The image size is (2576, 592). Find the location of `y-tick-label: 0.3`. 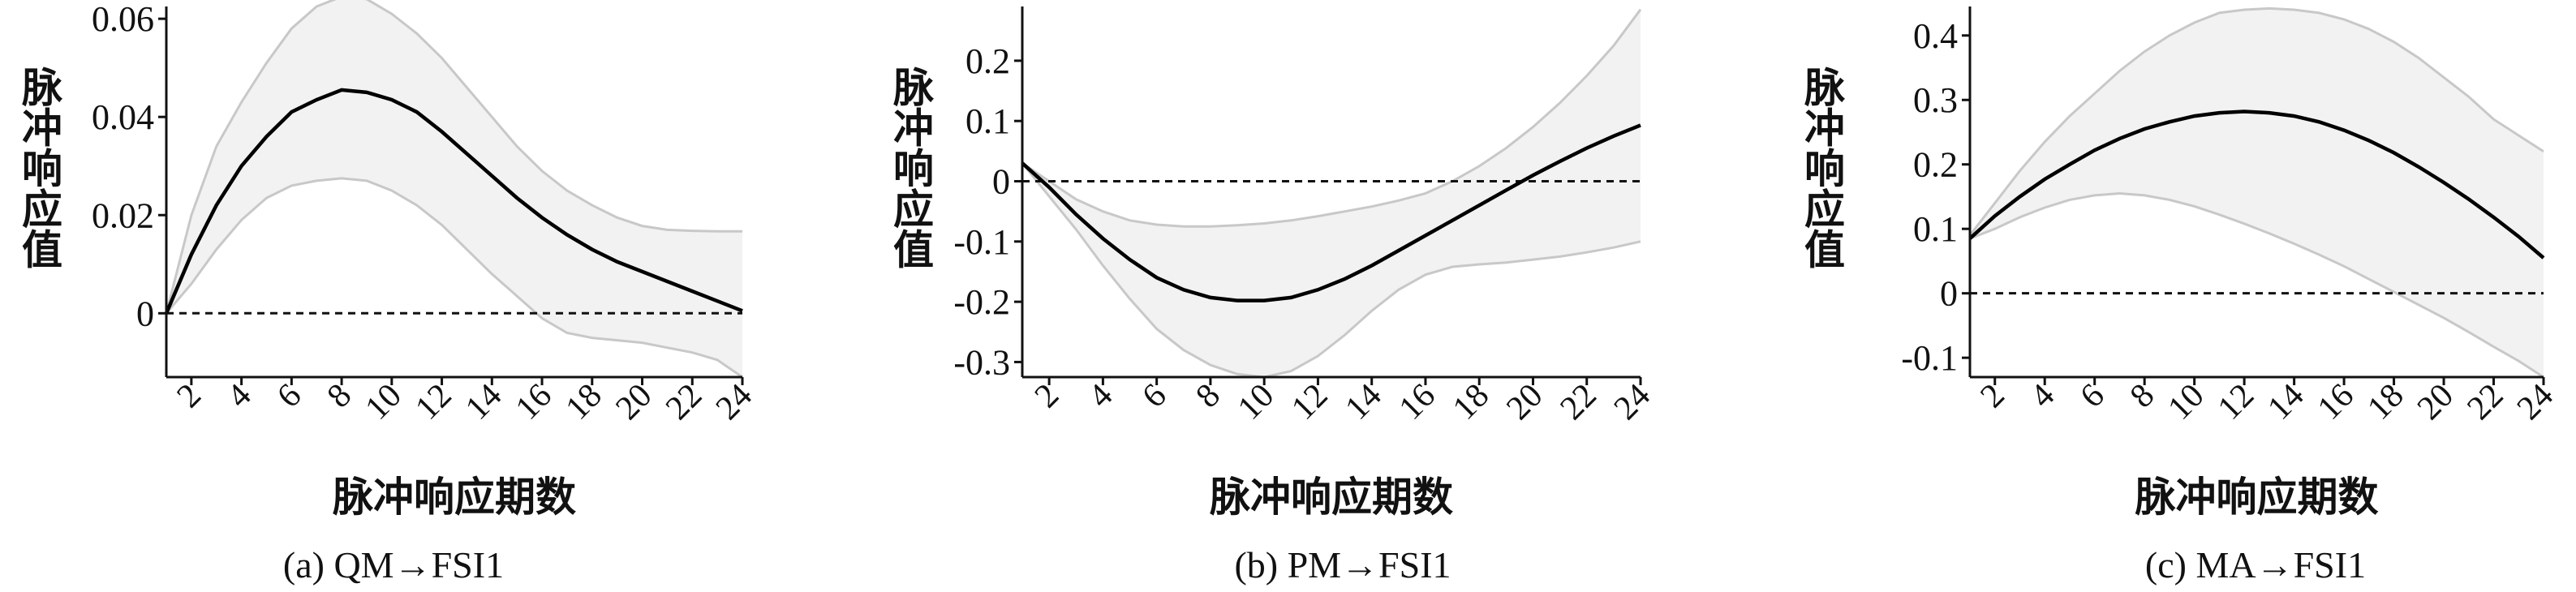

y-tick-label: 0.3 is located at coordinates (1935, 100).